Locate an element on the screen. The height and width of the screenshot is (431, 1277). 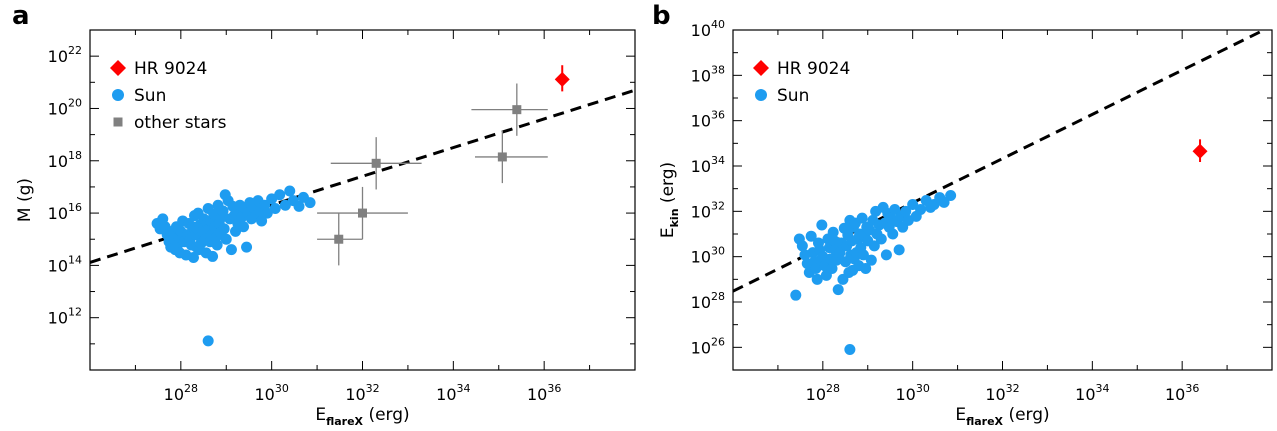
y-tick-label: 1012 is located at coordinates (65, 317).